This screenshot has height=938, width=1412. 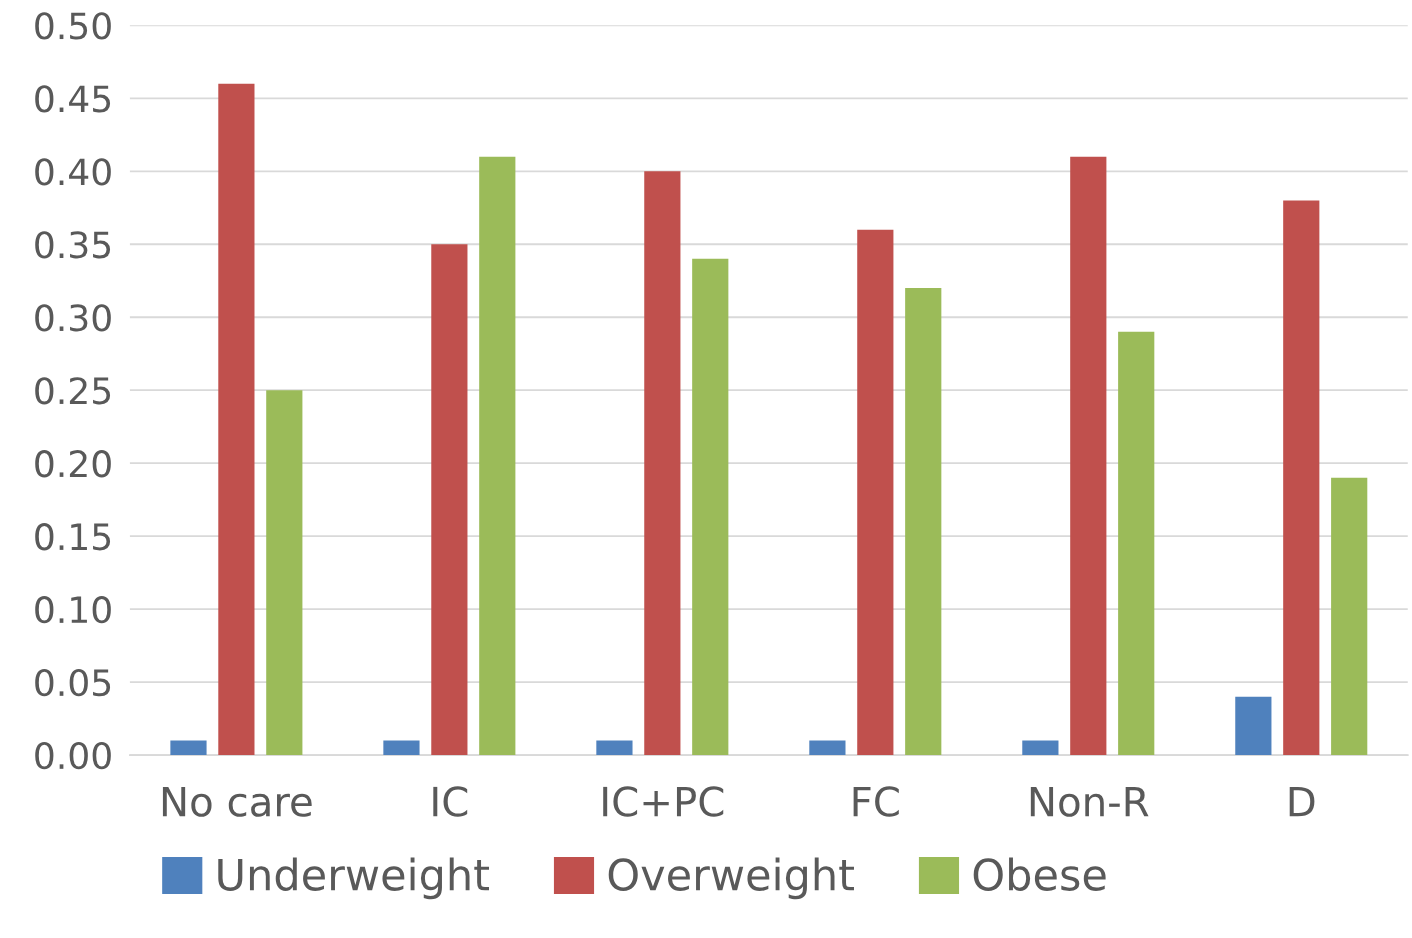 What do you see at coordinates (354, 878) in the screenshot?
I see `legend-label: Underweight` at bounding box center [354, 878].